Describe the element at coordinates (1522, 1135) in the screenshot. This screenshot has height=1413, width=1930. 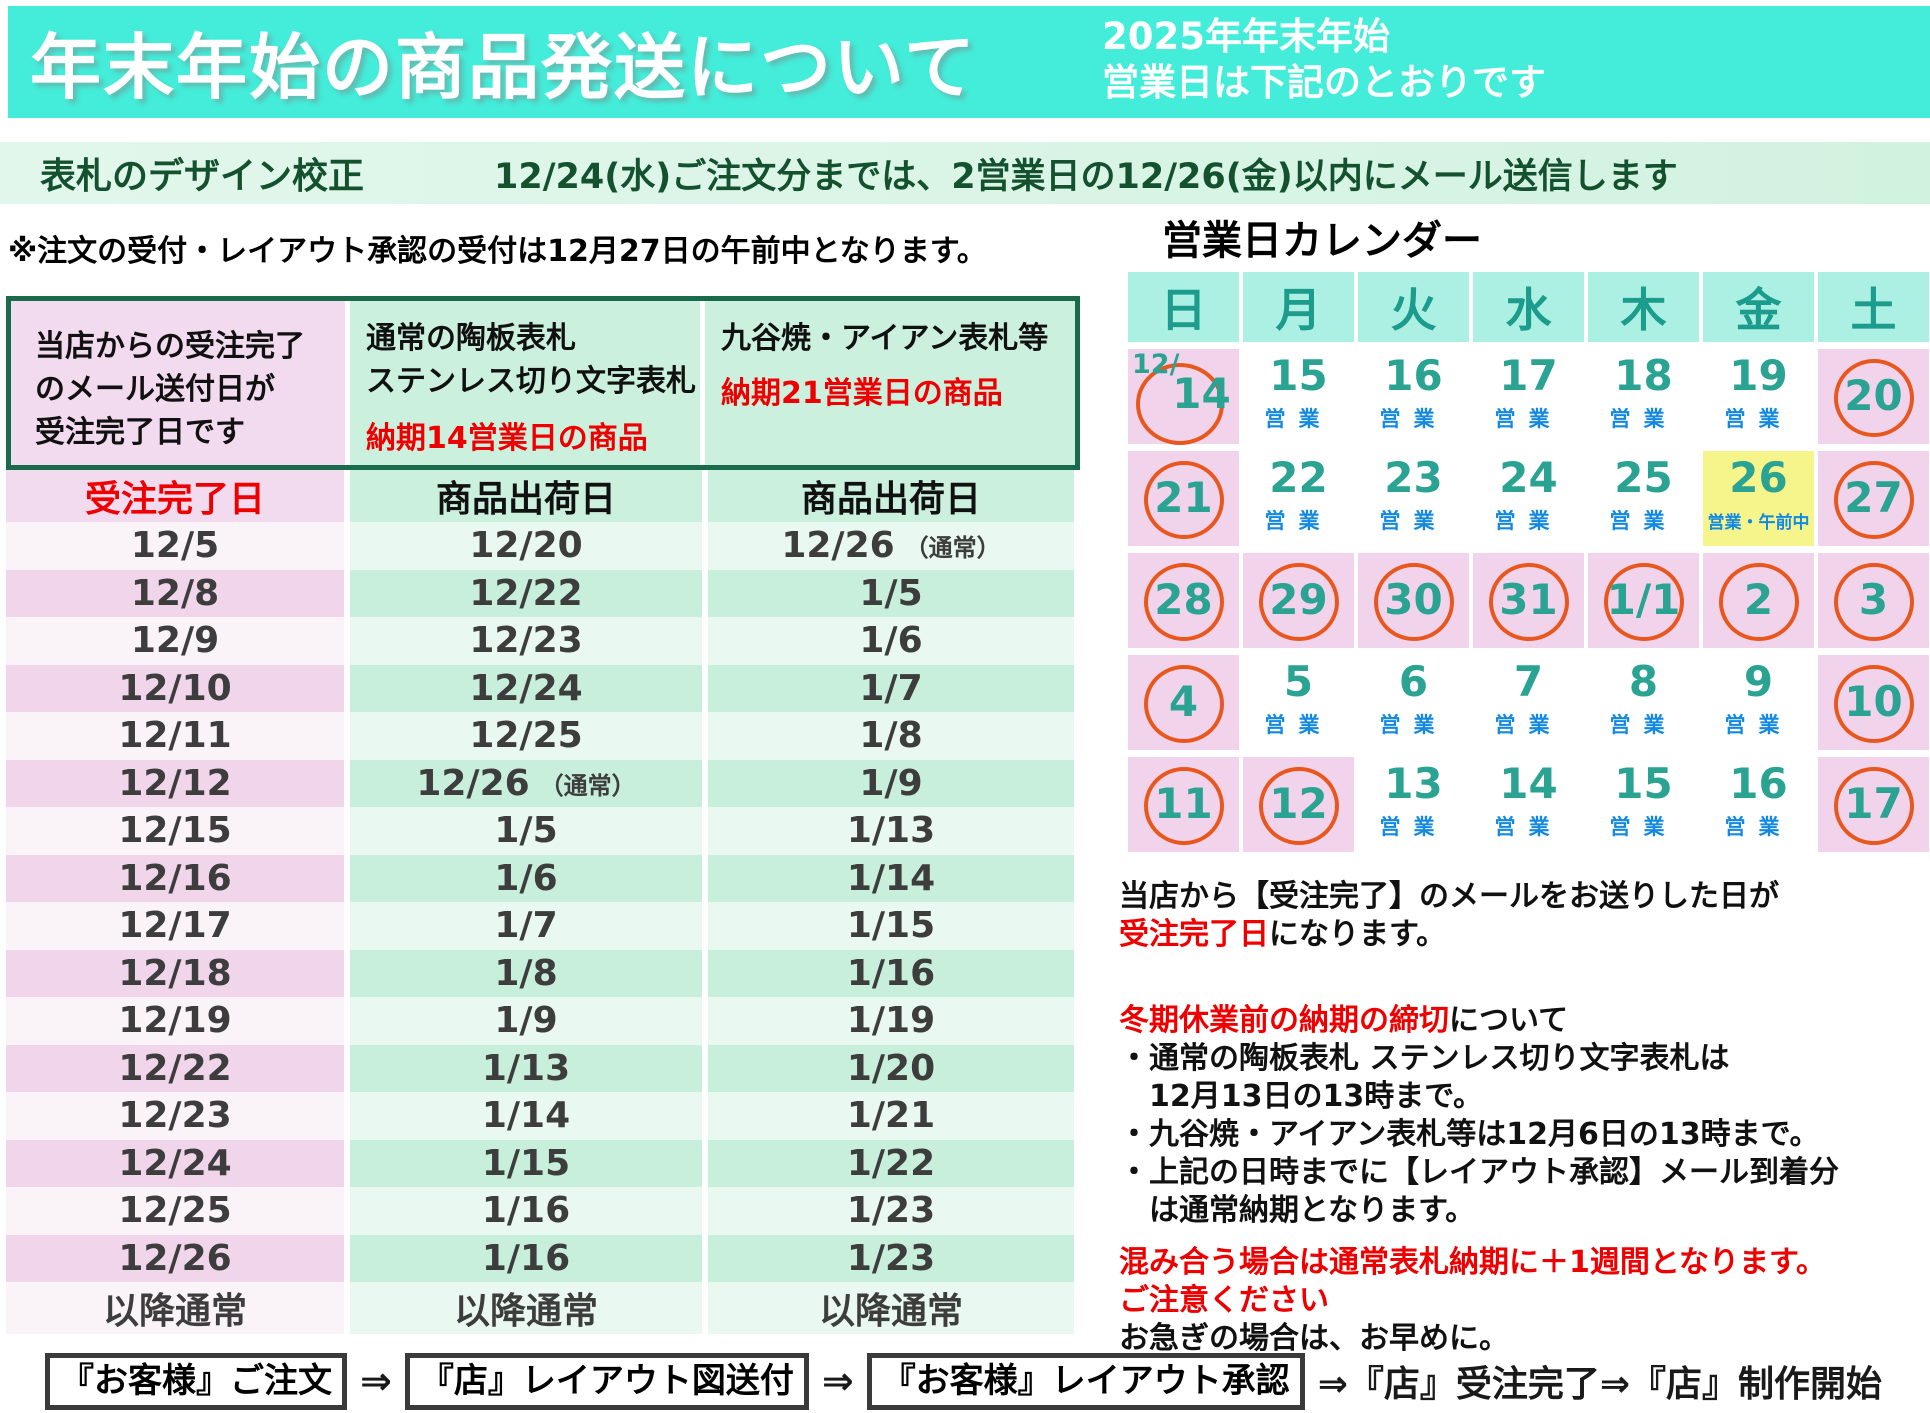
I see `note-line: ・九谷焼・アイアン表札等は12月6日の13時まで。` at that location.